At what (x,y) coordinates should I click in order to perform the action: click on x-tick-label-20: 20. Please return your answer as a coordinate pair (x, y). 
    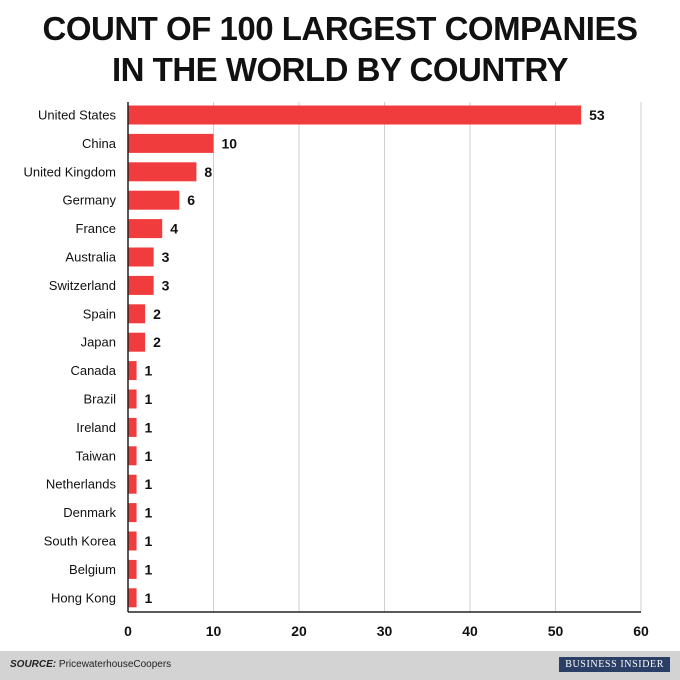
    Looking at the image, I should click on (299, 631).